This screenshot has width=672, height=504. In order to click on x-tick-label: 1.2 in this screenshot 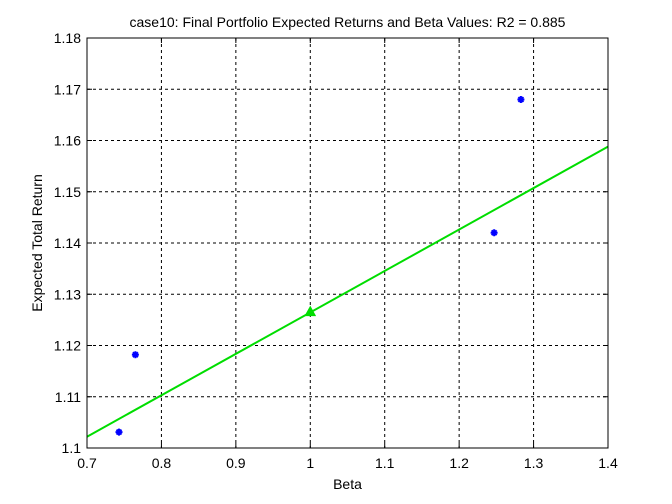, I will do `click(459, 463)`.